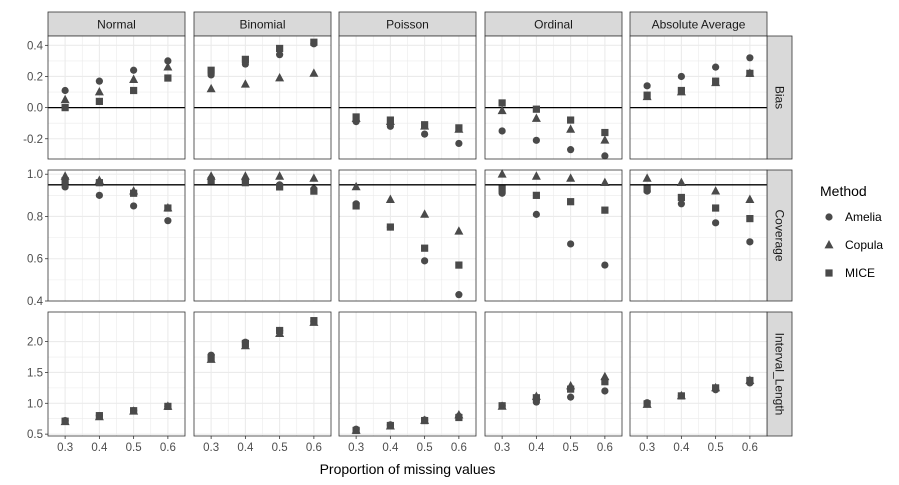 The height and width of the screenshot is (485, 899). What do you see at coordinates (647, 448) in the screenshot?
I see `x-tick-label: 0.3` at bounding box center [647, 448].